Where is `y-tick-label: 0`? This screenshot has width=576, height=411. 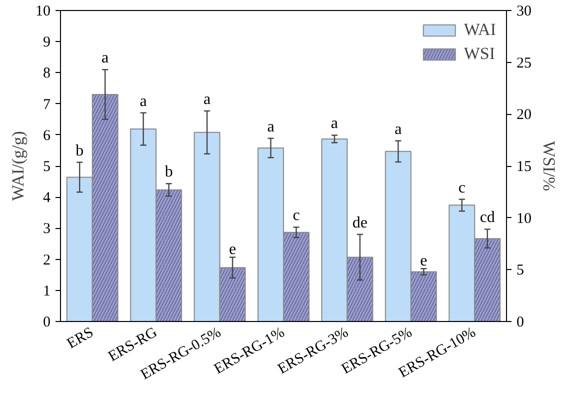
y-tick-label: 0 is located at coordinates (46, 322).